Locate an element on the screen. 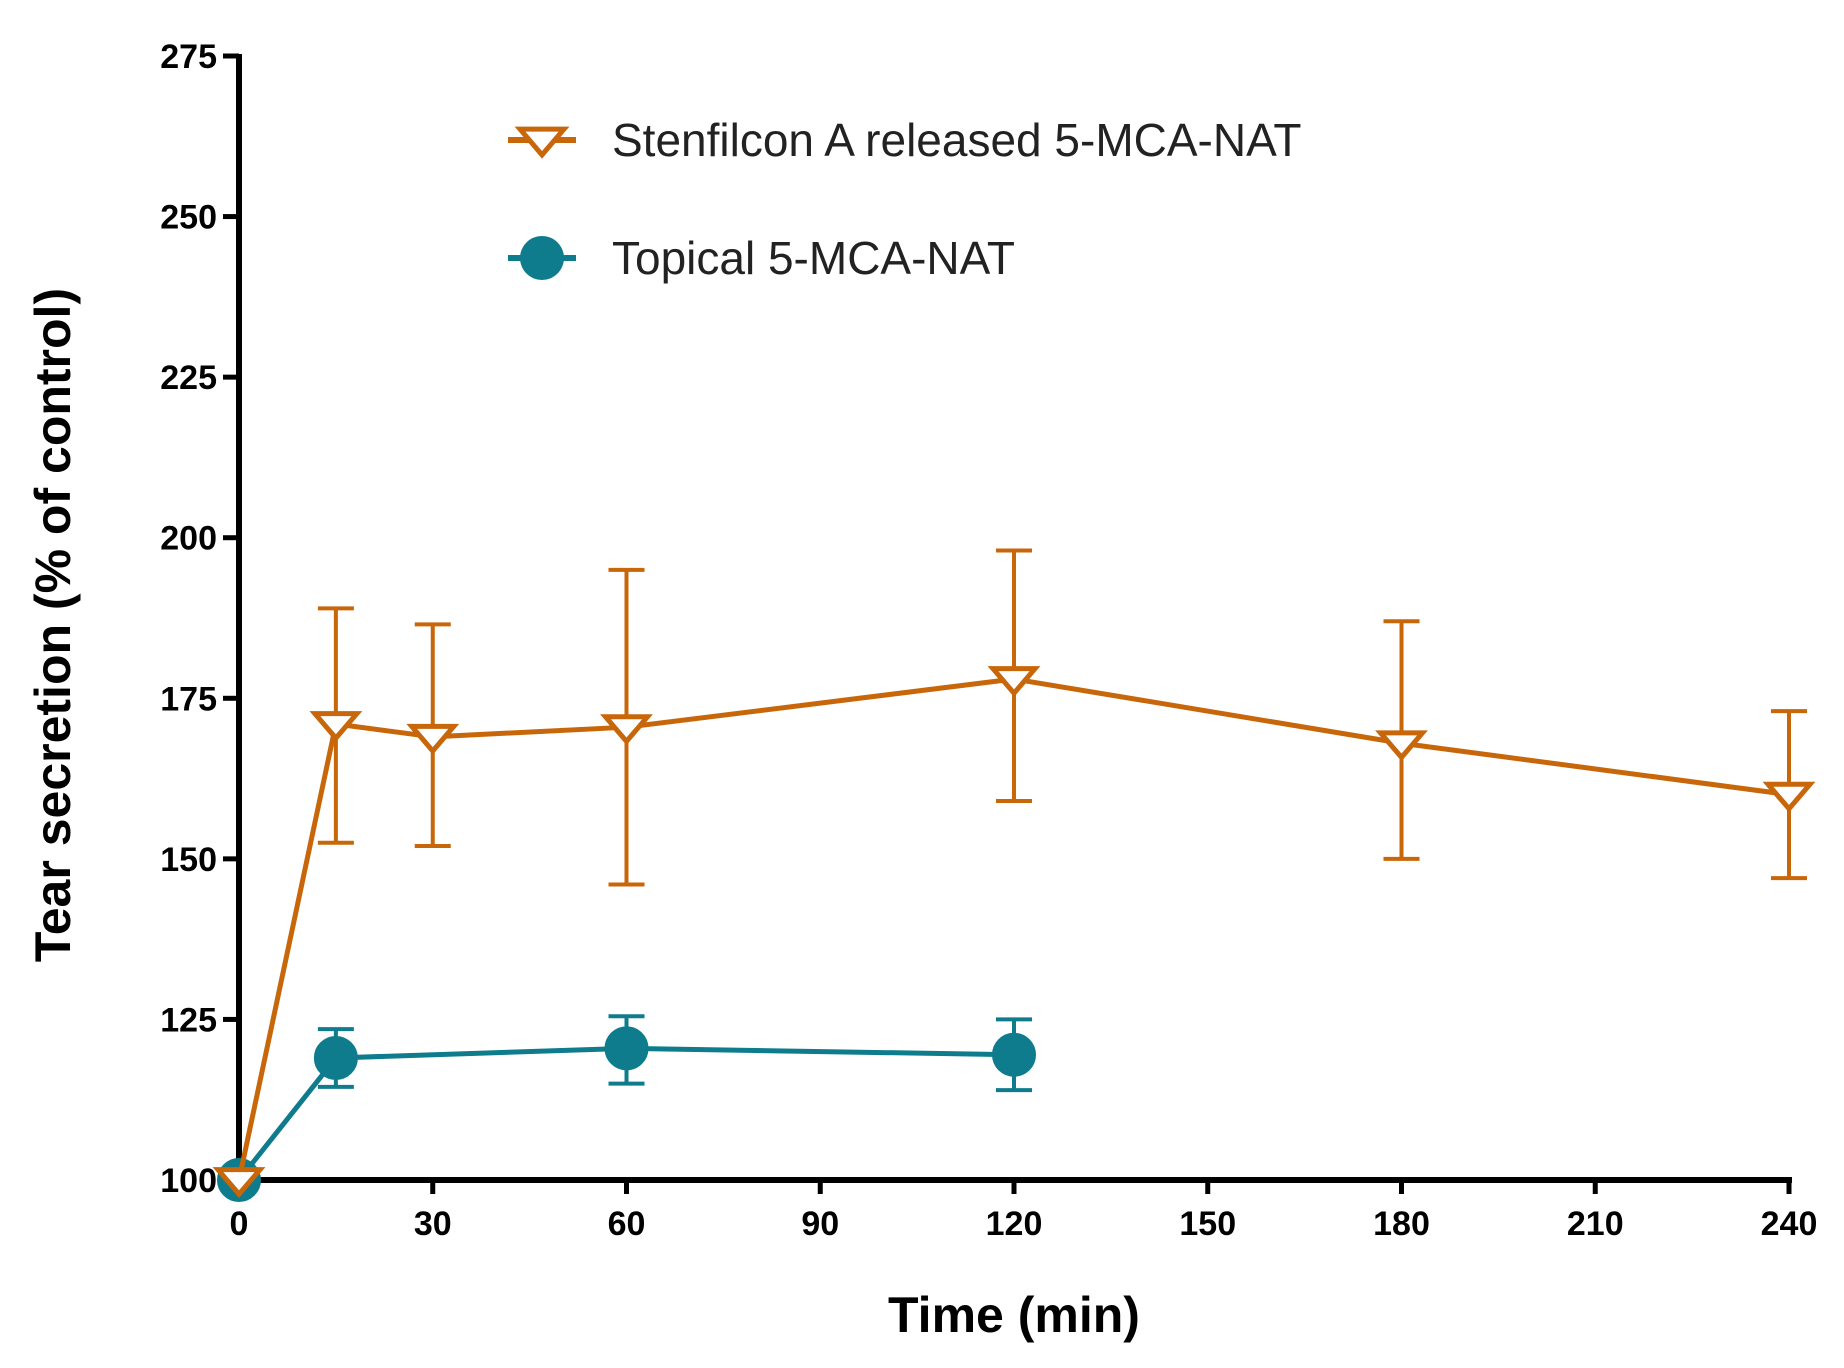 This screenshot has width=1844, height=1368. y-tick-label: 200 is located at coordinates (188, 539).